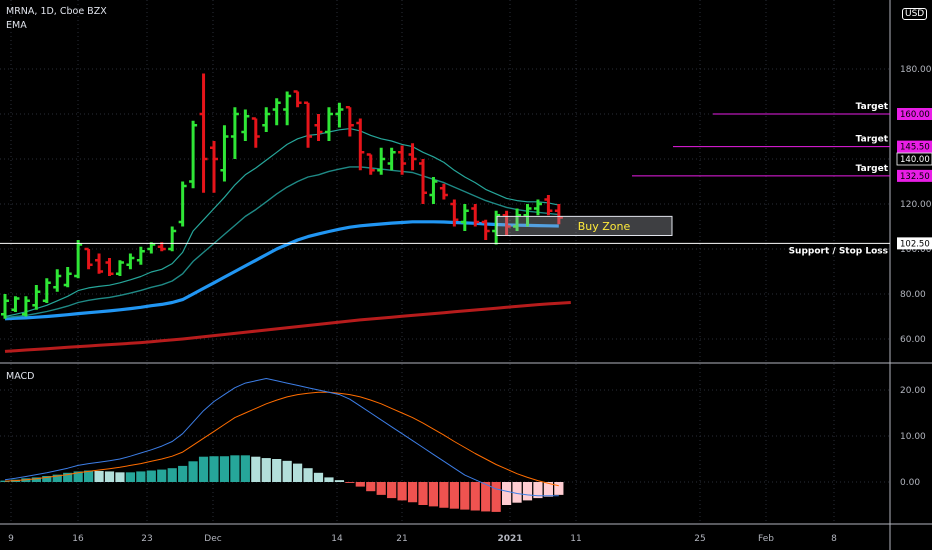 The image size is (932, 550). I want to click on buy-zone-label: Buy Zone, so click(604, 226).